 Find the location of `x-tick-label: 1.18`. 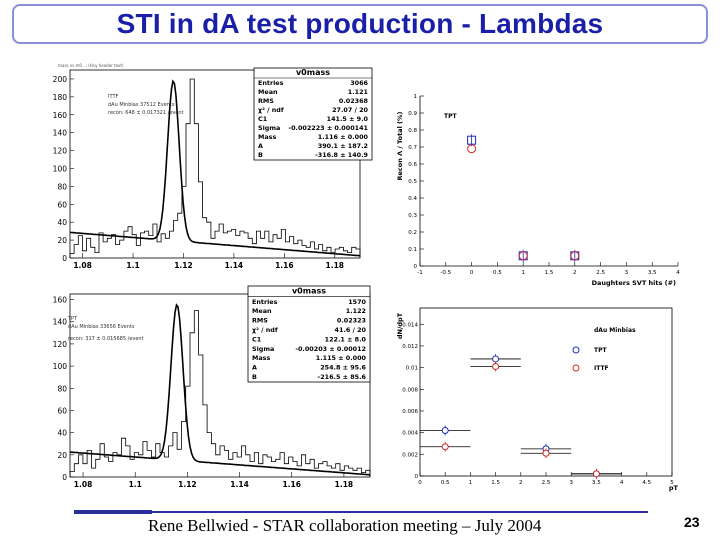

x-tick-label: 1.18 is located at coordinates (335, 265).